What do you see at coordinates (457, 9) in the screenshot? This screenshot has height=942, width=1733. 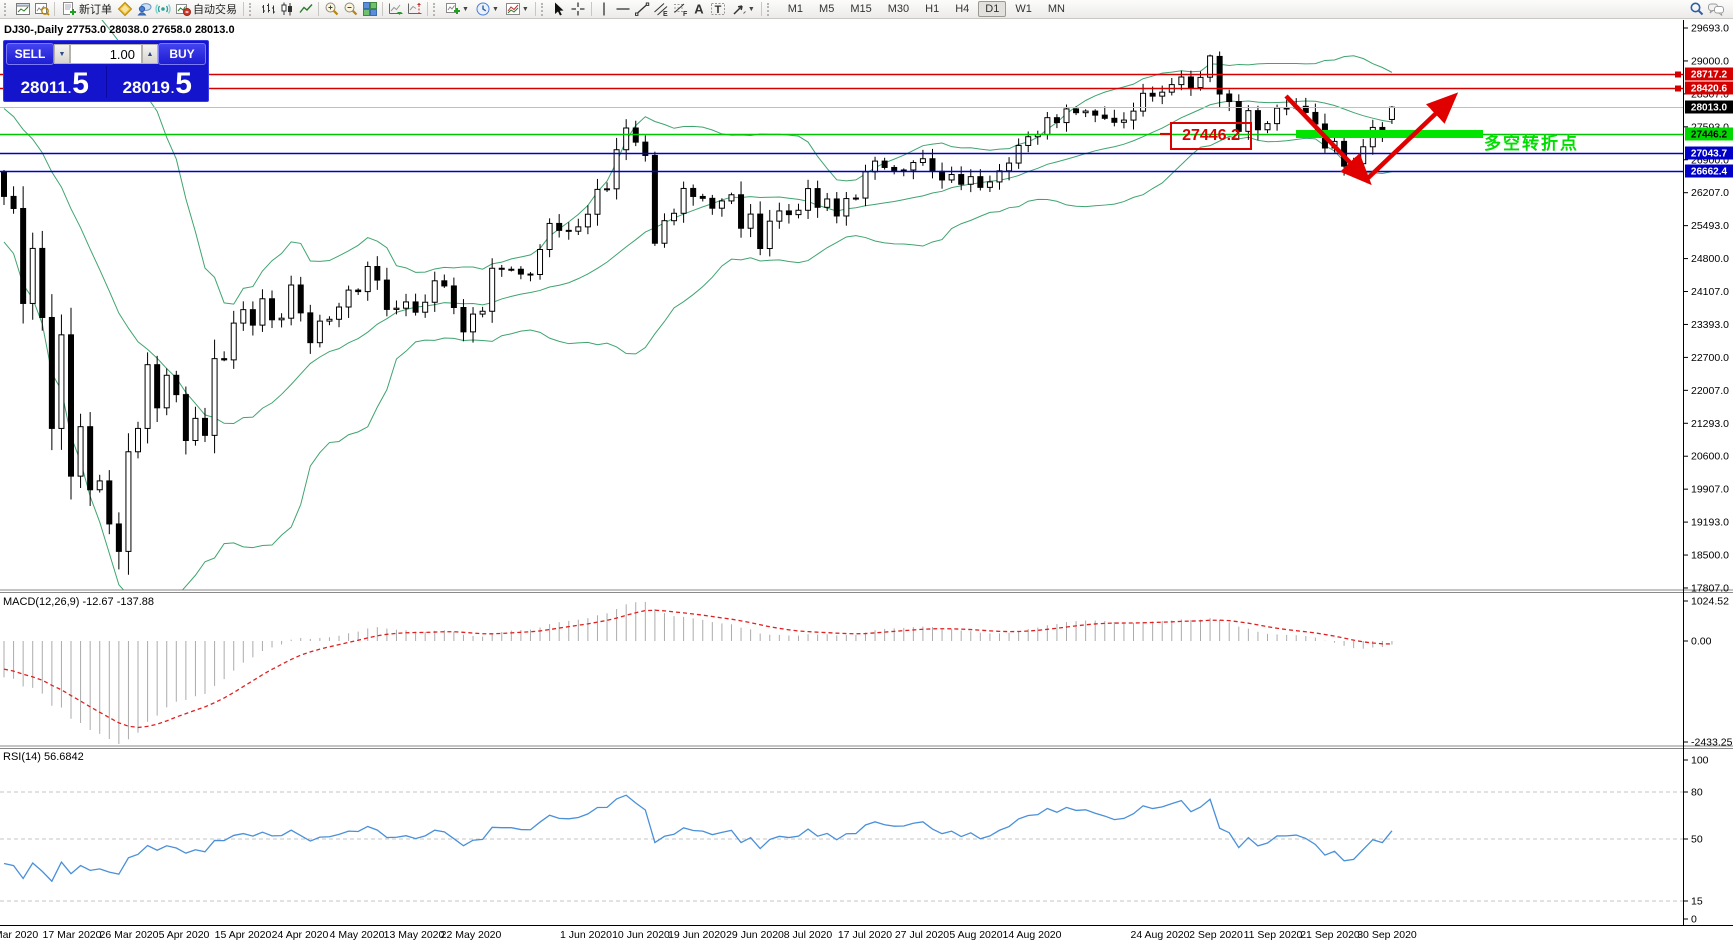 I see `indicators-button: ▼` at bounding box center [457, 9].